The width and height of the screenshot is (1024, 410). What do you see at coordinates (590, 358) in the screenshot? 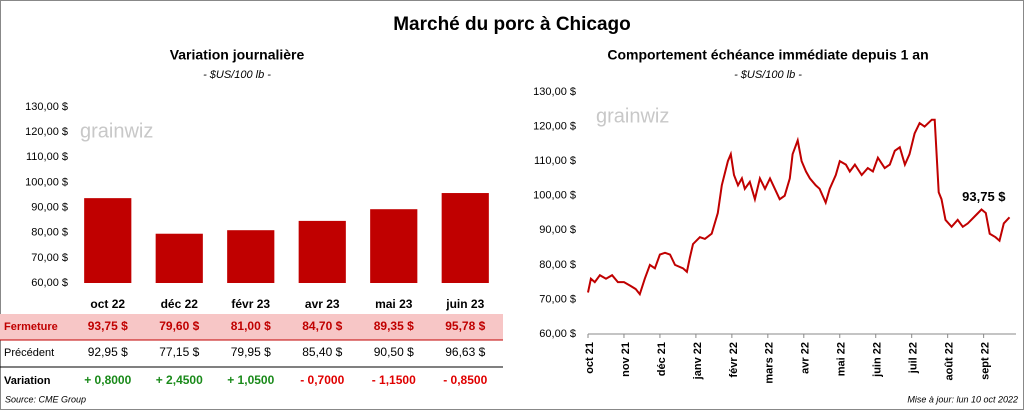
I see `x-tick-label: oct 21` at bounding box center [590, 358].